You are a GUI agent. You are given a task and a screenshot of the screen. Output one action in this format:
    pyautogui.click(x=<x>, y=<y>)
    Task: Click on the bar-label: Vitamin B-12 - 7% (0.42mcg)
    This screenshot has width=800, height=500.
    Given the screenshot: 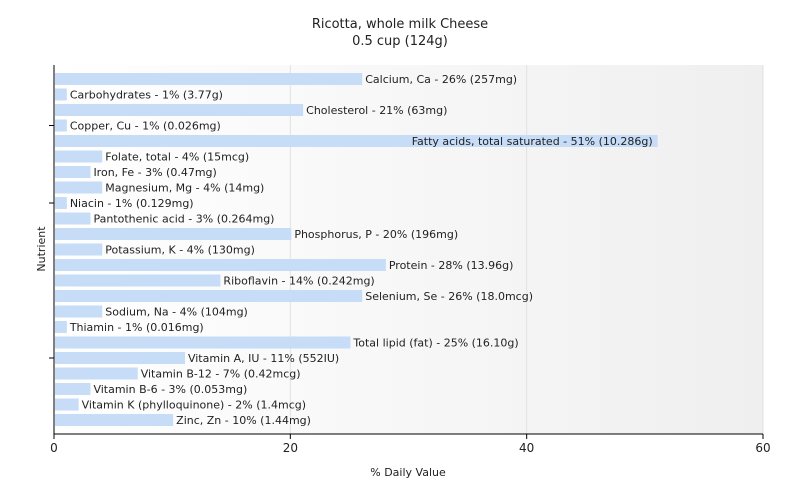 What is the action you would take?
    pyautogui.click(x=221, y=374)
    